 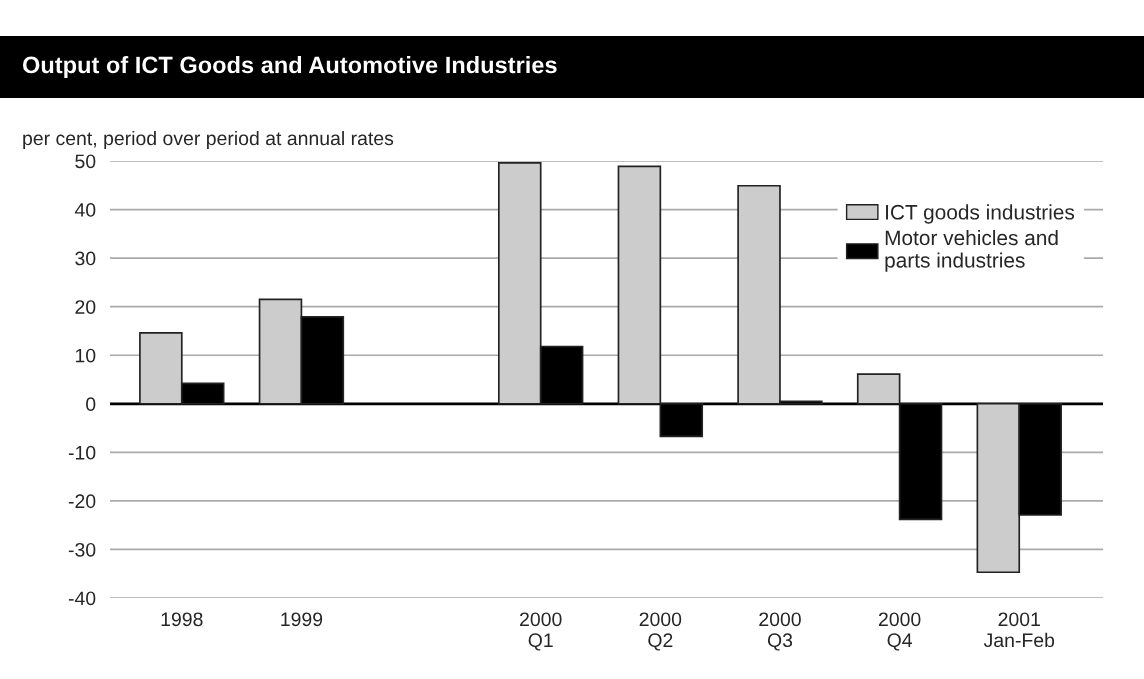 What do you see at coordinates (82, 452) in the screenshot?
I see `y-tick-label: -10` at bounding box center [82, 452].